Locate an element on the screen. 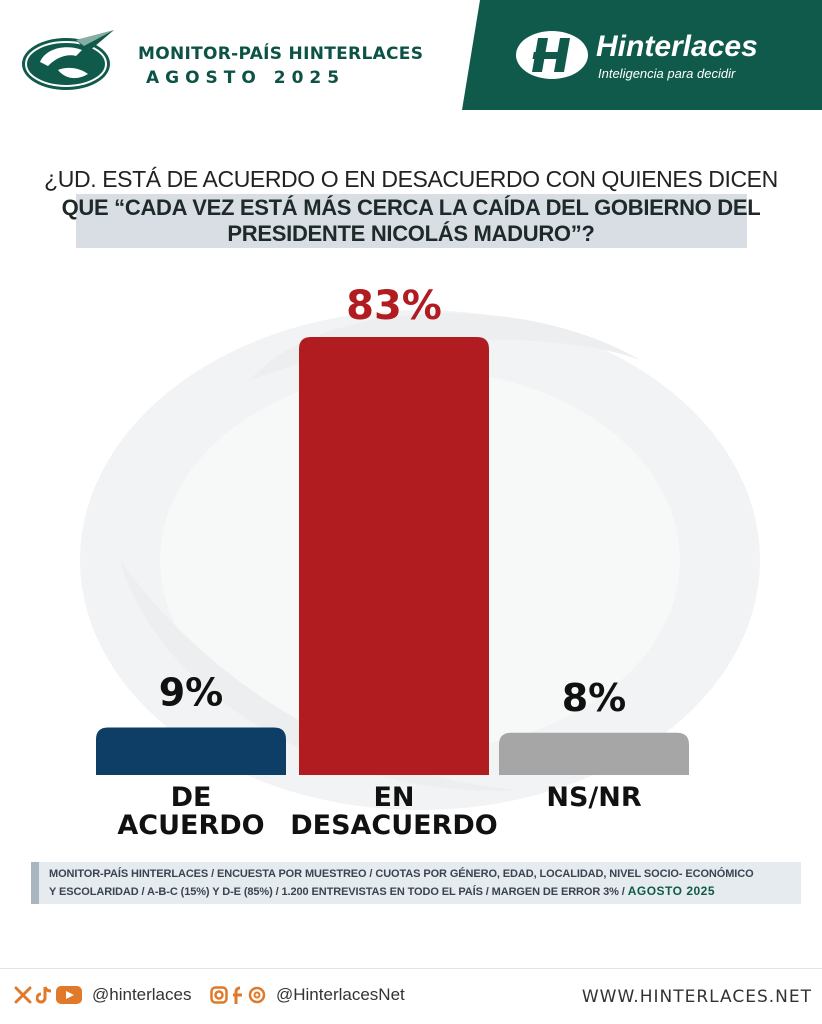 Image resolution: width=822 pixels, height=1024 pixels. social-right: @HinterlacesNet is located at coordinates (307, 995).